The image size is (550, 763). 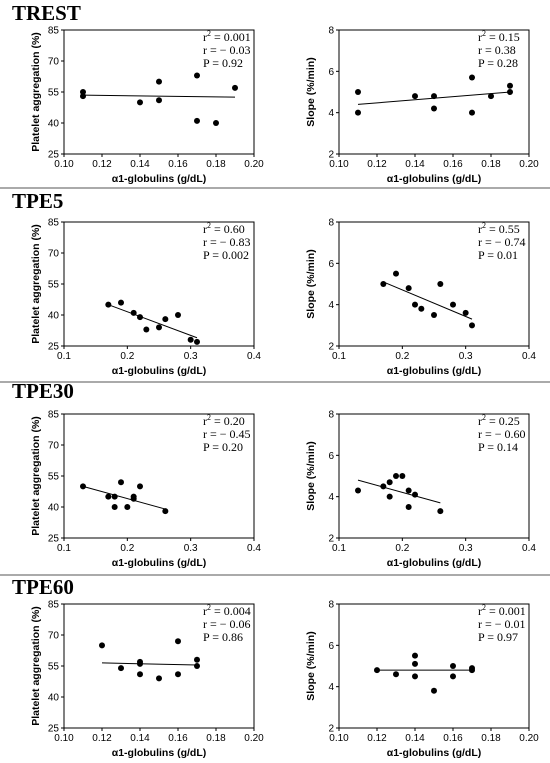 What do you see at coordinates (498, 255) in the screenshot?
I see `stat-p: P = 0.01` at bounding box center [498, 255].